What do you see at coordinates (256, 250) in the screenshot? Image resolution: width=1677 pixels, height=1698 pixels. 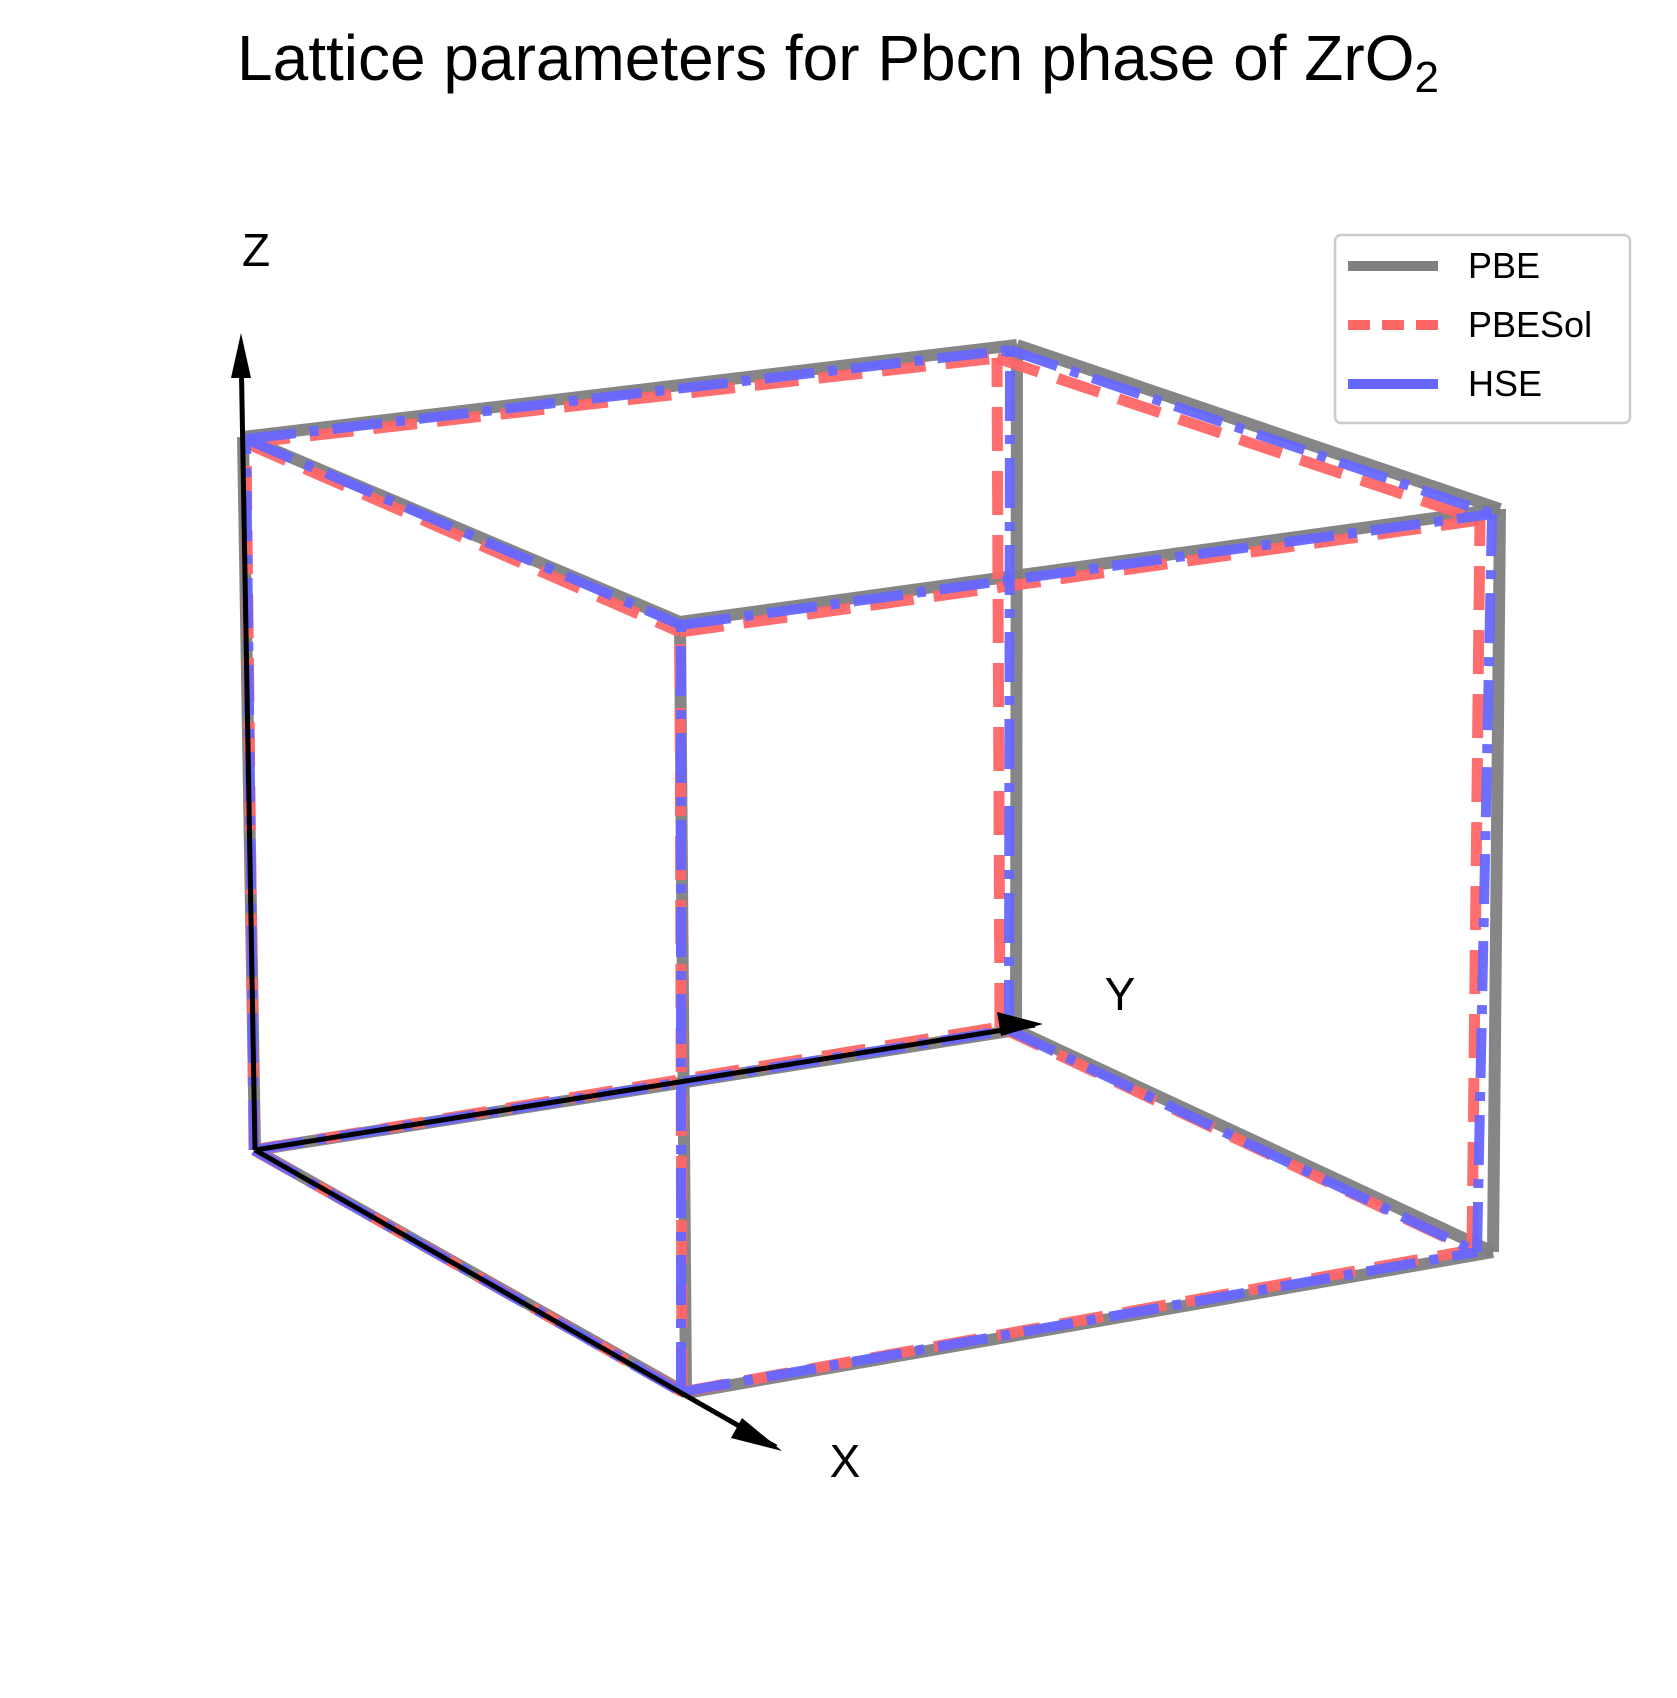 I see `z-axis-label: Z` at bounding box center [256, 250].